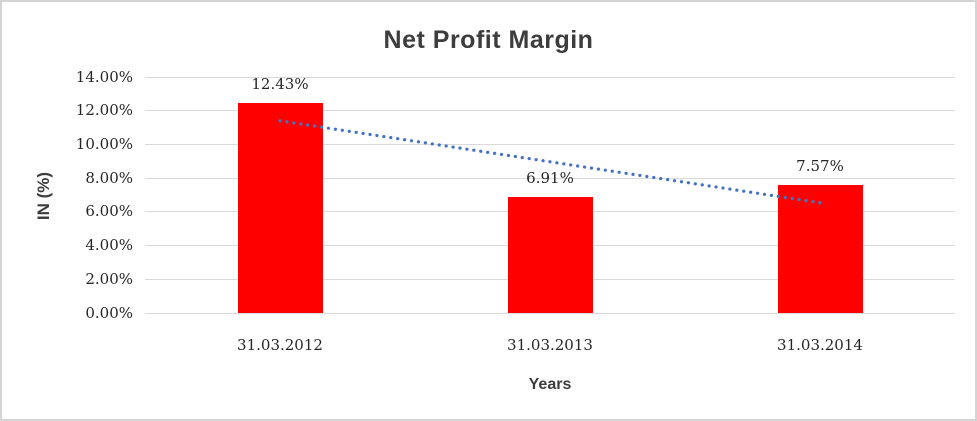  Describe the element at coordinates (104, 76) in the screenshot. I see `y-tick-label: 14.00%` at that location.